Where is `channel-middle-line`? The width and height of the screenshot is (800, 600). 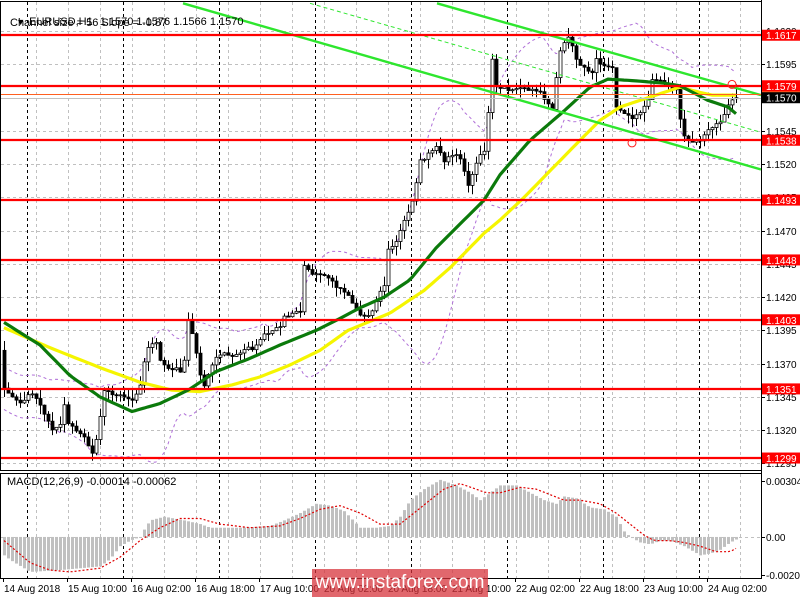 channel-middle-line is located at coordinates (535, 67).